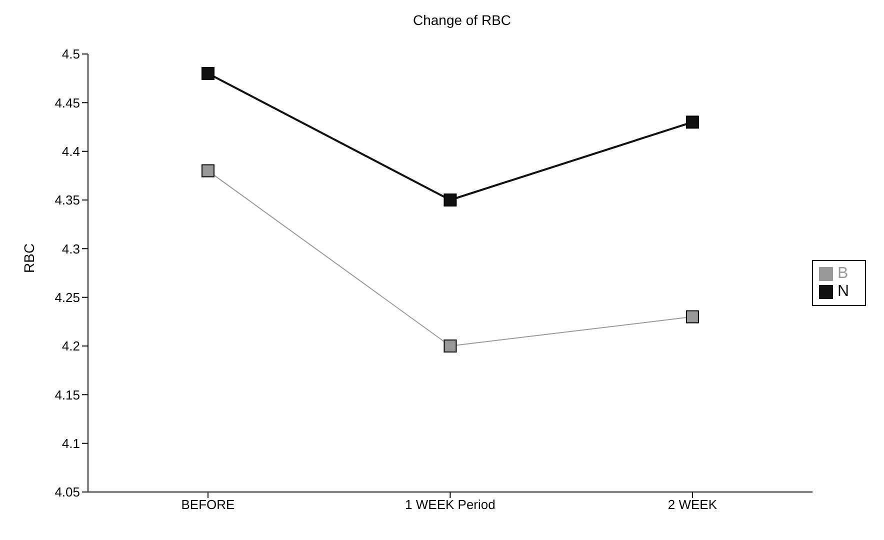  Describe the element at coordinates (71, 443) in the screenshot. I see `y-tick-label: 4.1` at that location.